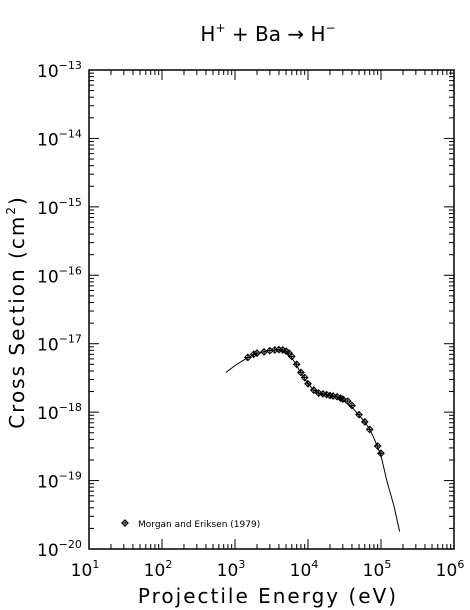 The image size is (470, 610). What do you see at coordinates (59, 481) in the screenshot?
I see `y-tick-label: 10−19` at bounding box center [59, 481].